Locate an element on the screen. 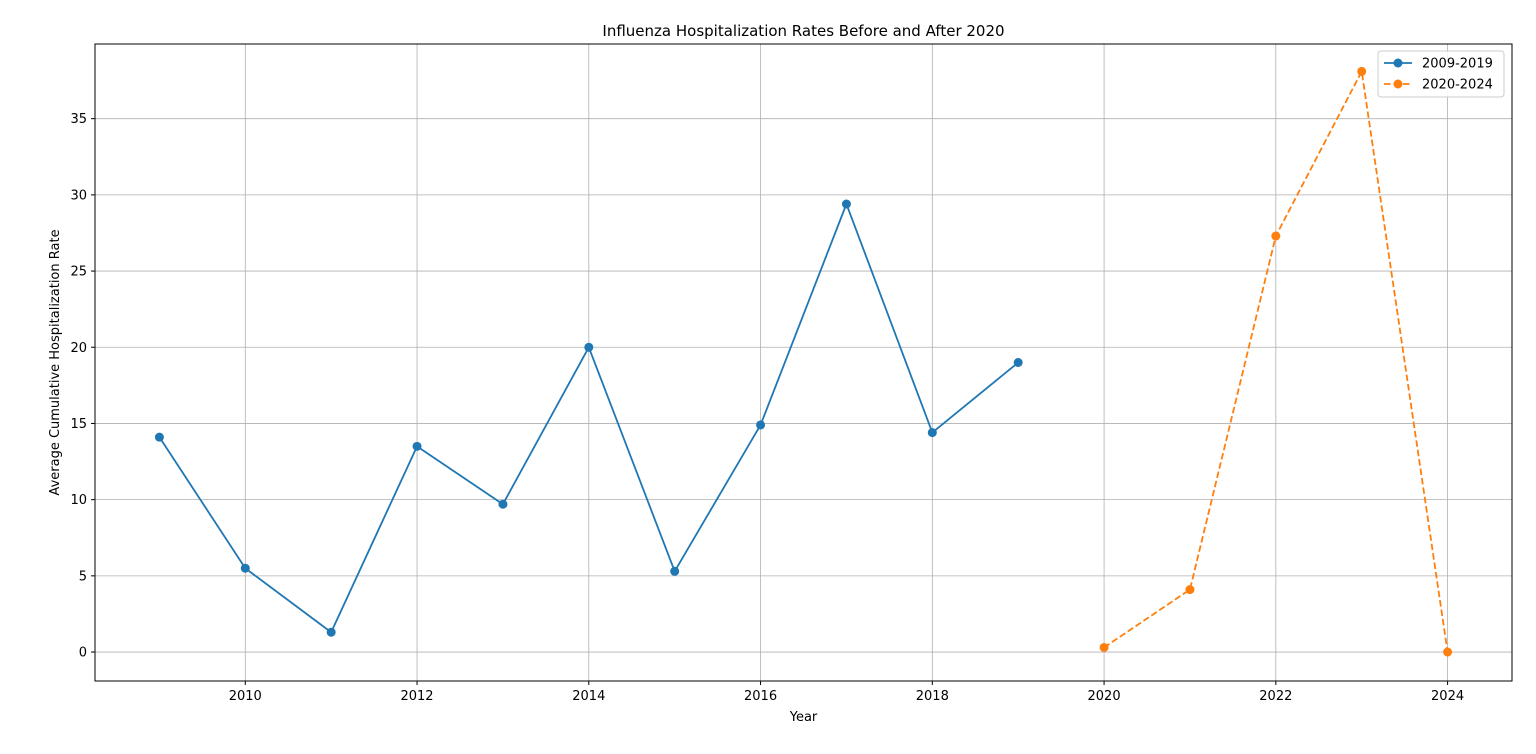 The width and height of the screenshot is (1536, 754). y-tick-label: 35 is located at coordinates (78, 119).